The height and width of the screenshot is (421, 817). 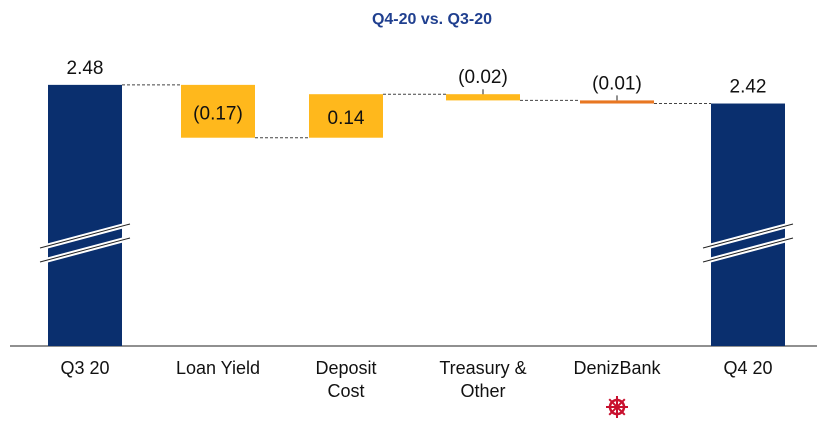 I want to click on value-label: 2.42, so click(x=748, y=87).